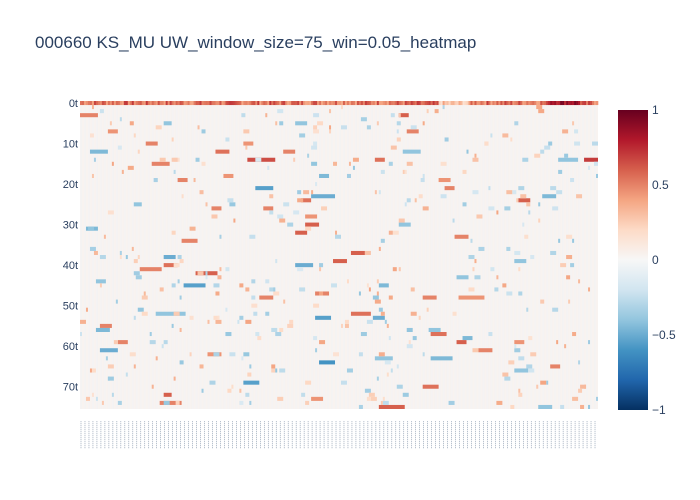 The height and width of the screenshot is (500, 700). I want to click on y-tick-label: 0t, so click(73, 104).